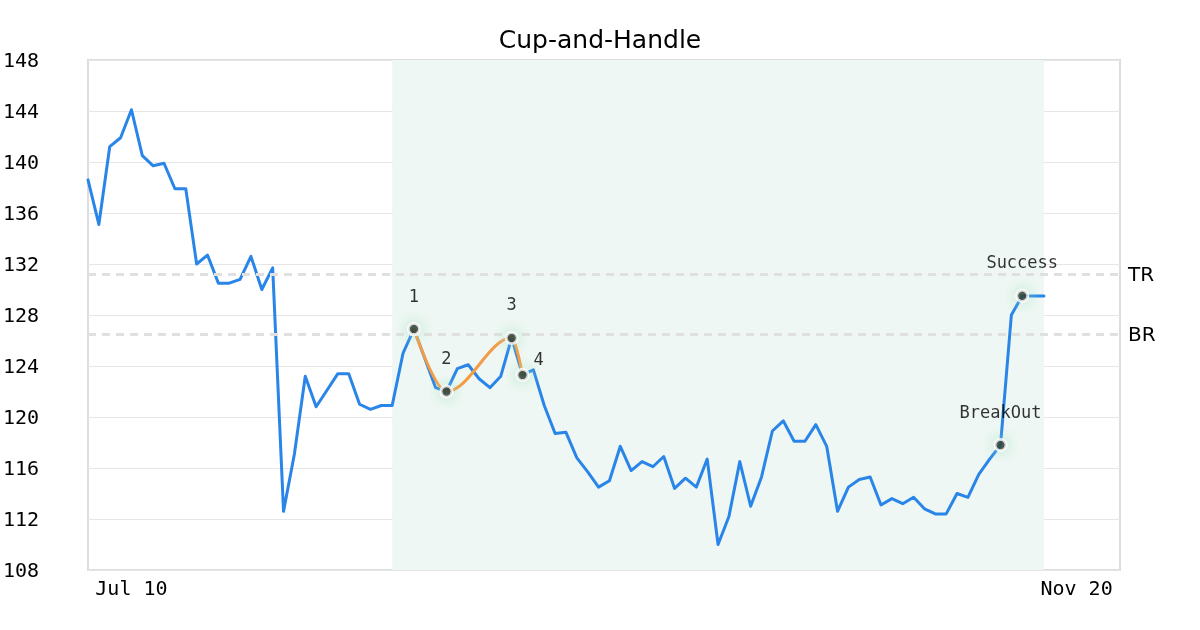 The height and width of the screenshot is (630, 1200). Describe the element at coordinates (21, 111) in the screenshot. I see `y-tick-label: 144` at that location.